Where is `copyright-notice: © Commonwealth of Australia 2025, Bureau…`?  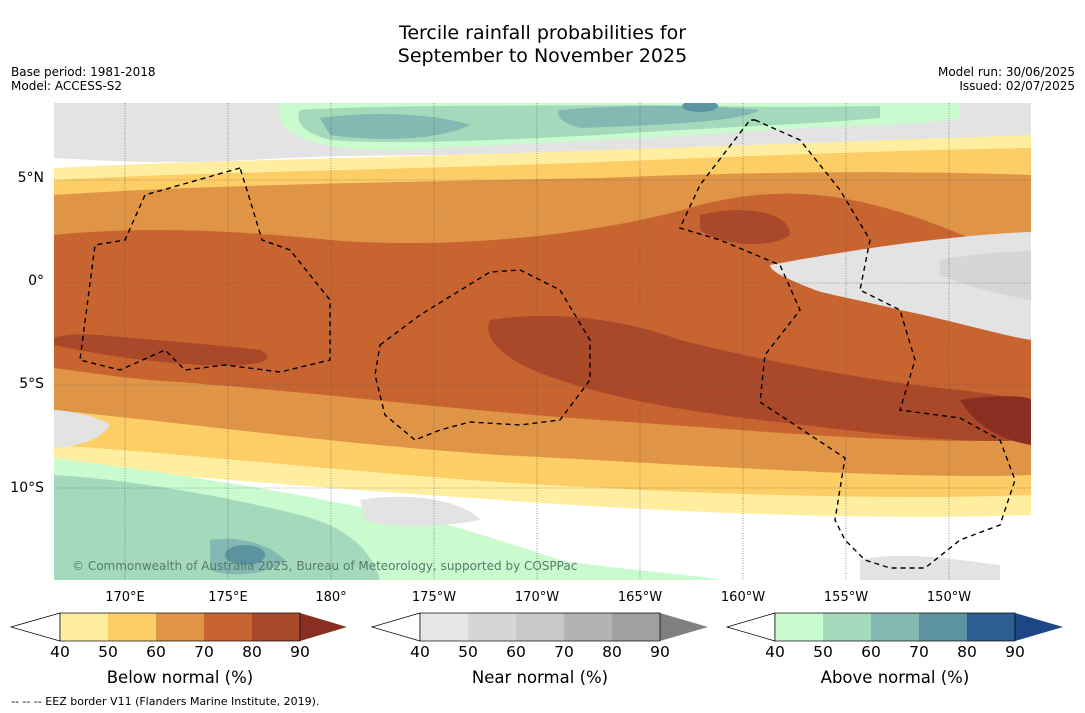 copyright-notice: © Commonwealth of Australia 2025, Bureau… is located at coordinates (325, 566).